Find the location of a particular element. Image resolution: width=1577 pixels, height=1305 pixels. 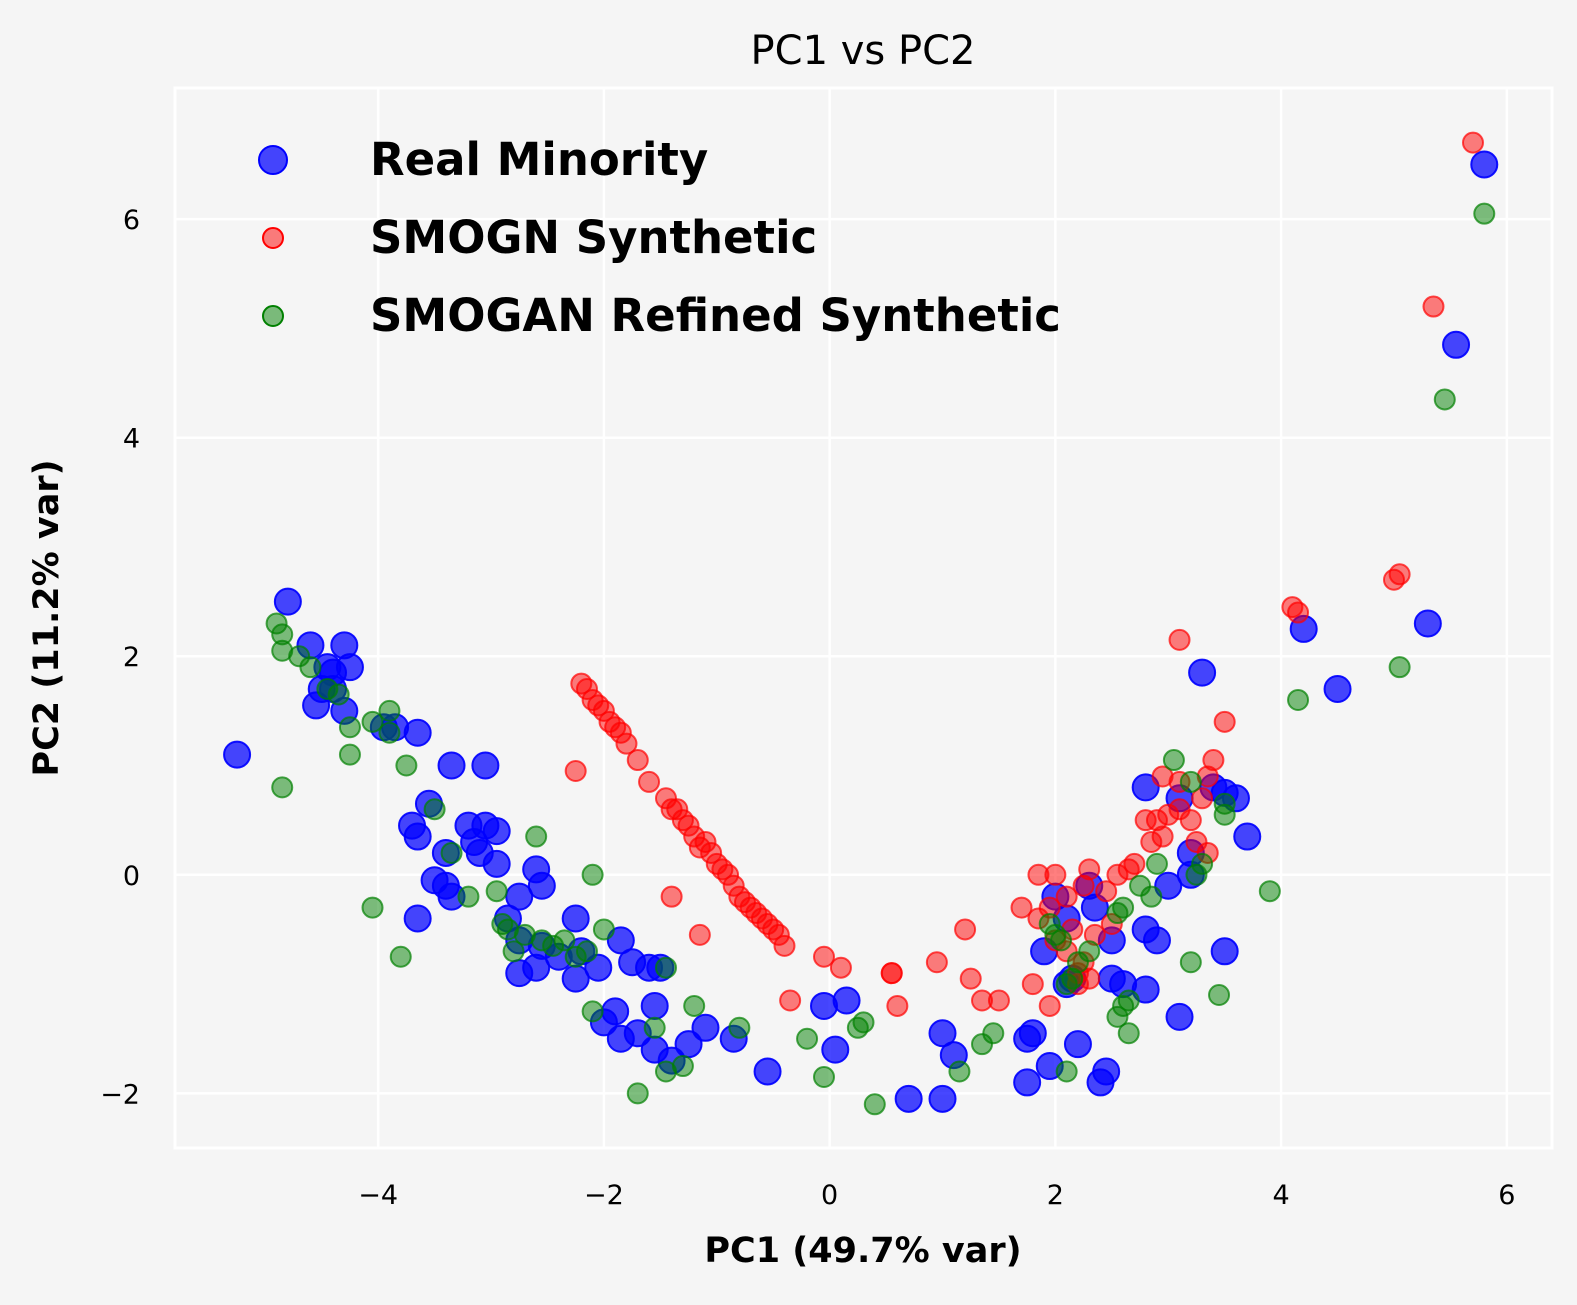

legend-marker-smogan-refined is located at coordinates (273, 316).